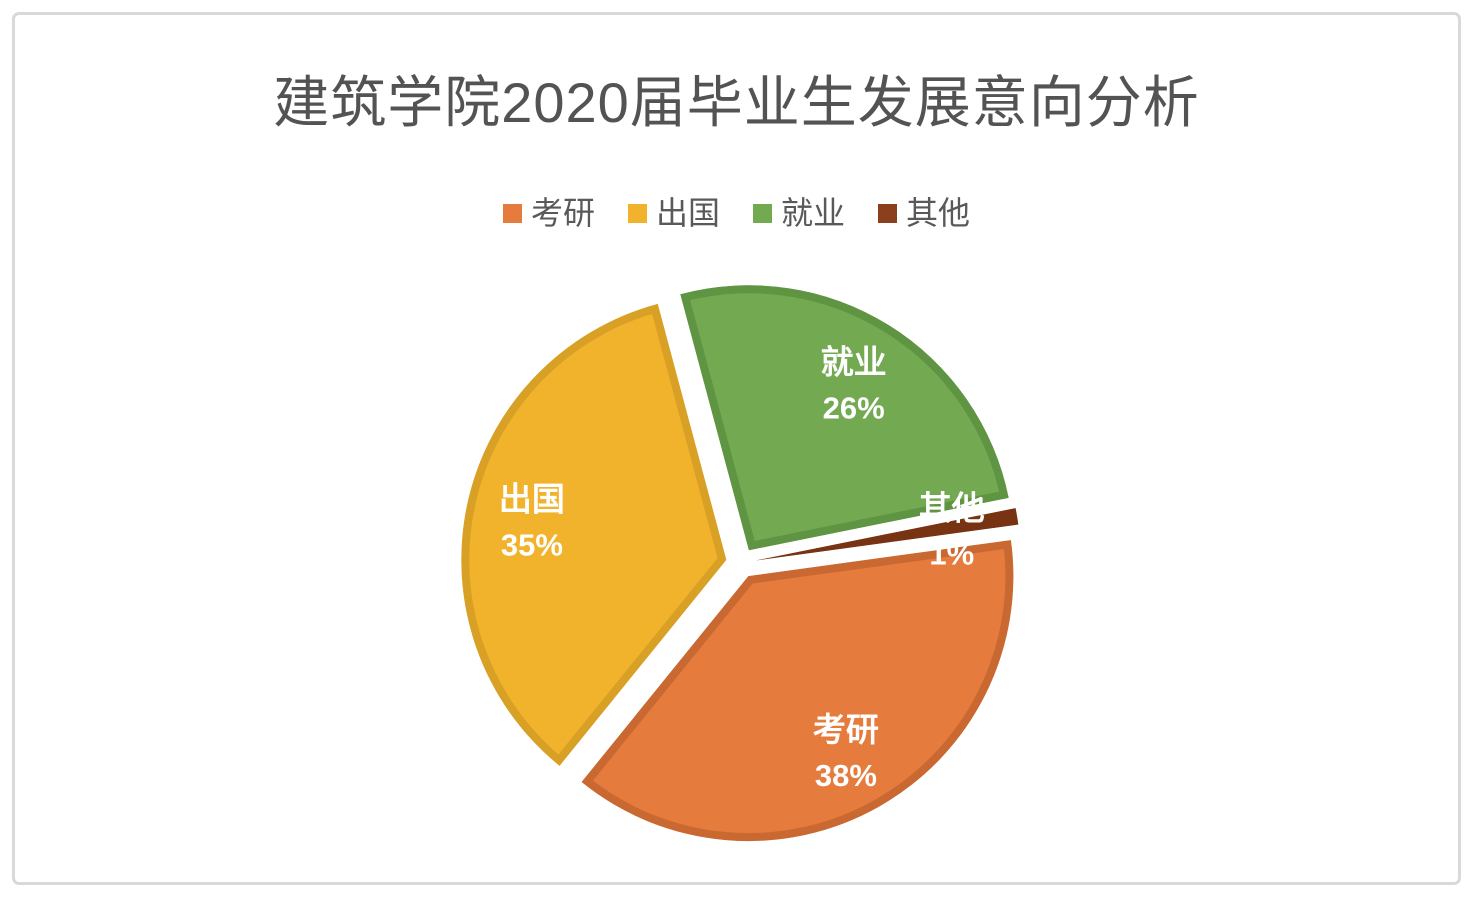 The image size is (1476, 900). Describe the element at coordinates (846, 775) in the screenshot. I see `pie-label-value-考研: 38%` at that location.